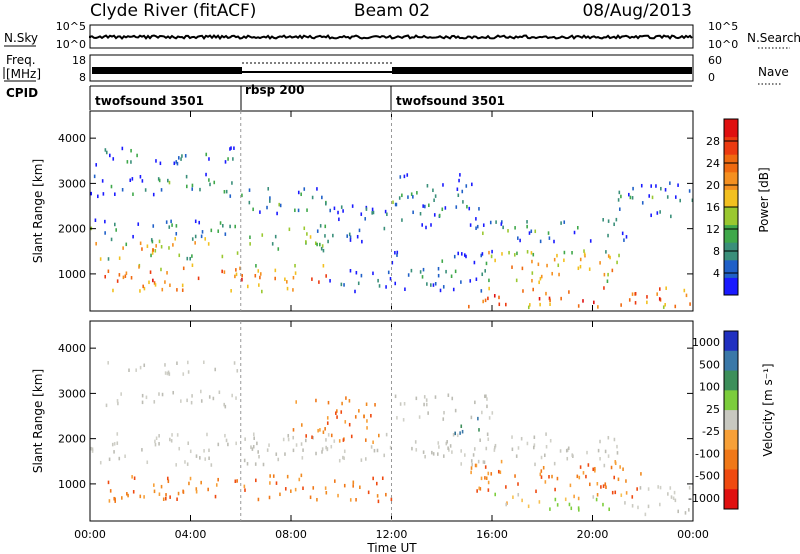 This screenshot has width=800, height=554. I want to click on power-colorbar-tick-5: 24, so click(713, 163).